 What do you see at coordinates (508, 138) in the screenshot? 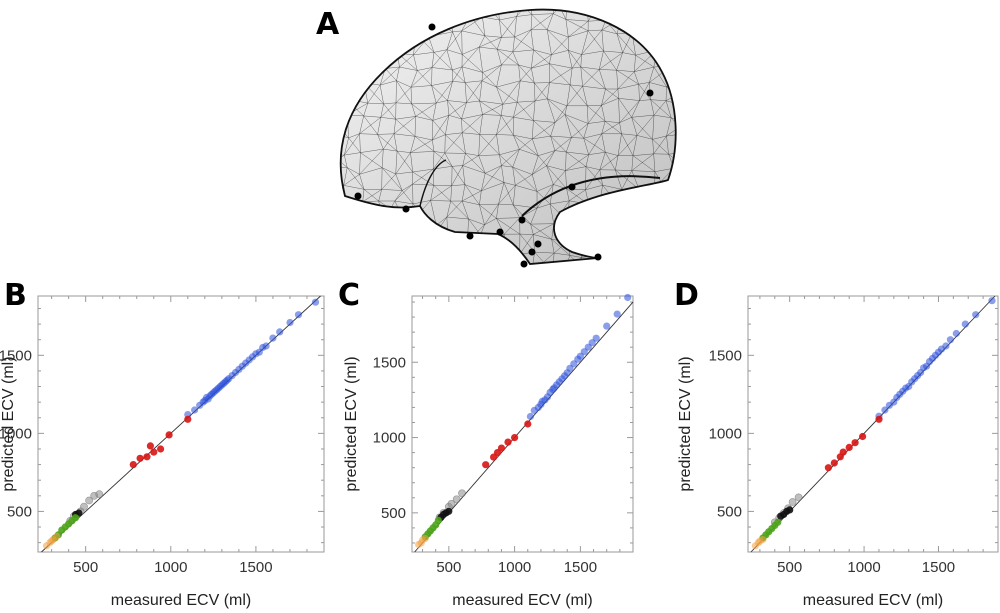
I see `brain-endocast-mesh` at bounding box center [508, 138].